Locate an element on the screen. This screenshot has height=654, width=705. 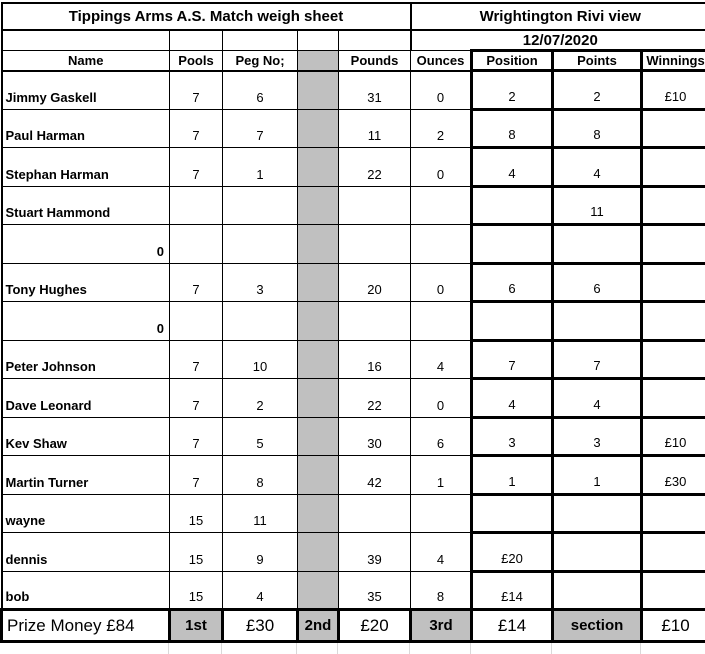
match-date: 12/07/2020 is located at coordinates (557, 40).